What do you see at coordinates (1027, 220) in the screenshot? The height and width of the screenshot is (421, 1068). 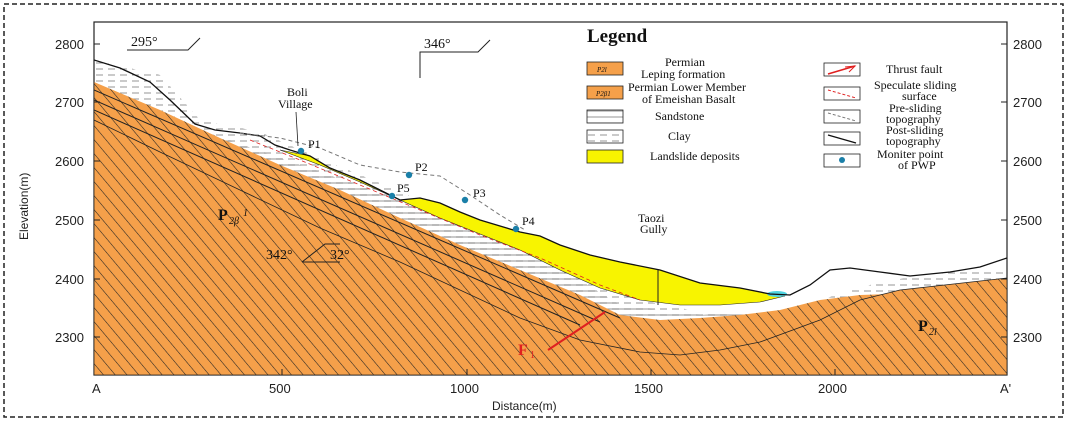 I see `y-tick-right-3: 2500` at bounding box center [1027, 220].